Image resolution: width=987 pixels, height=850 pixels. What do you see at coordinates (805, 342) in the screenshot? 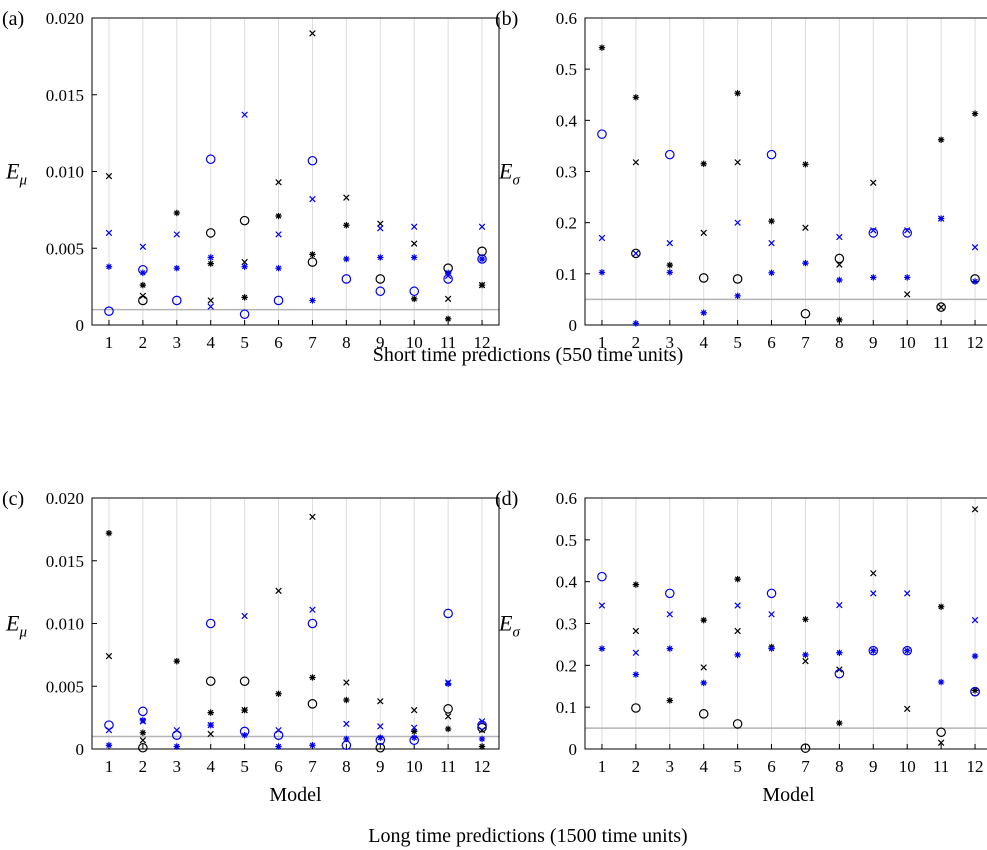
I see `x-tick-label: 7` at bounding box center [805, 342].